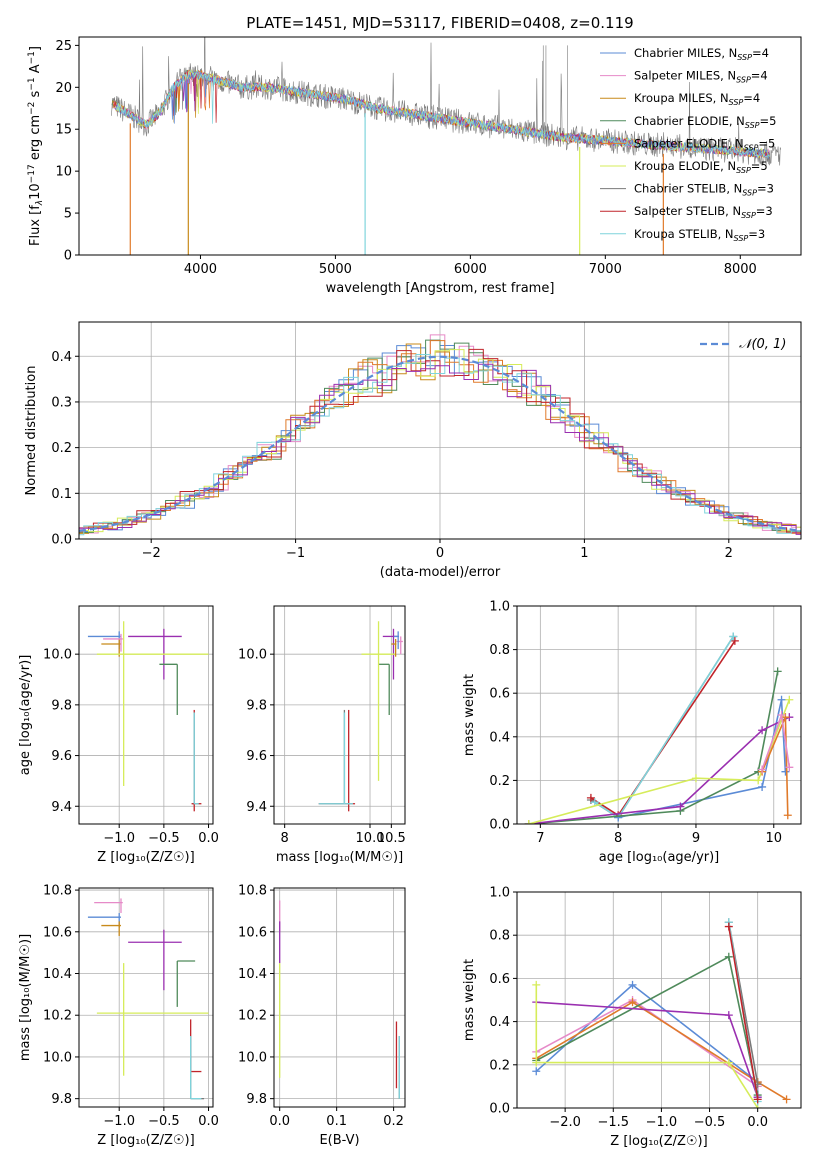 The image size is (819, 1170). I want to click on x-tick-label: 9, so click(696, 838).